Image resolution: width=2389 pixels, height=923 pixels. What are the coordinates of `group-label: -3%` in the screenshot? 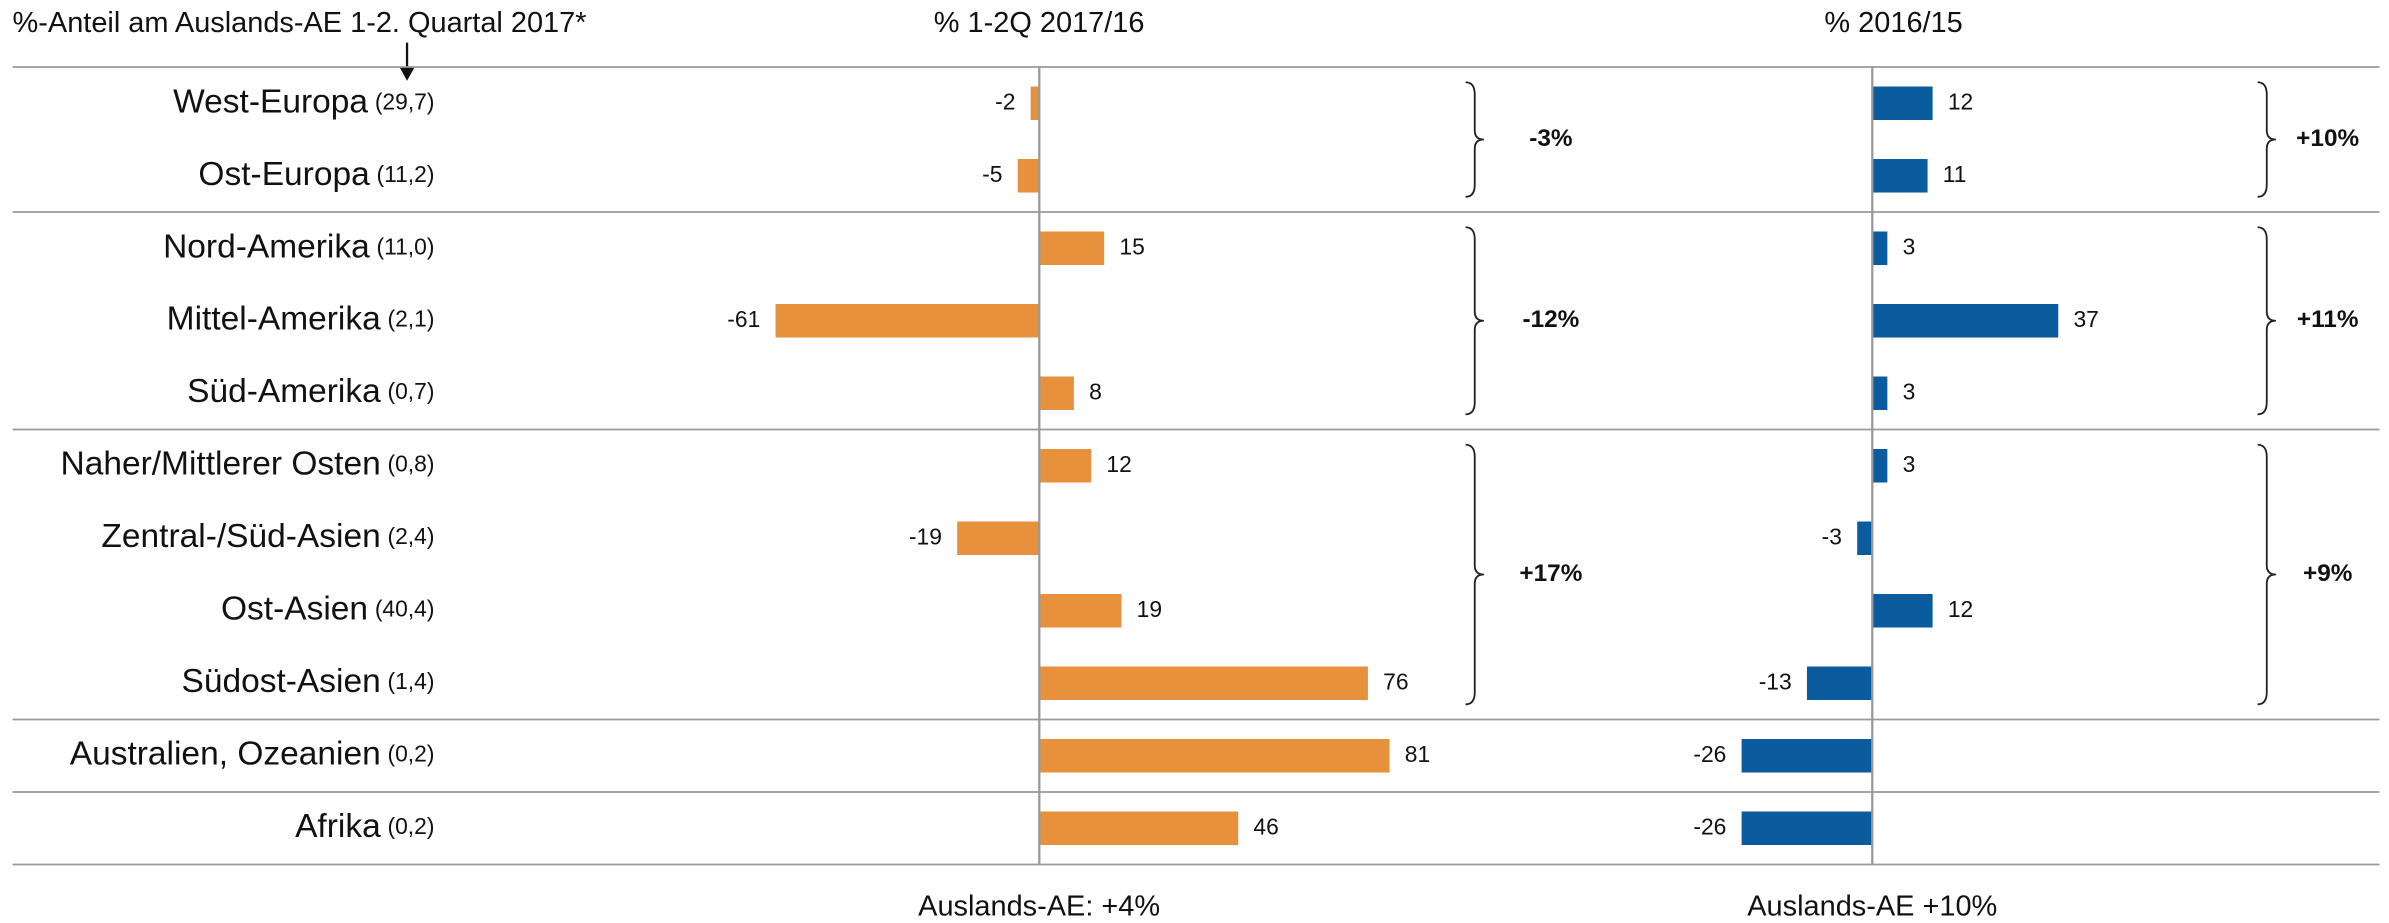 It's located at (1551, 138).